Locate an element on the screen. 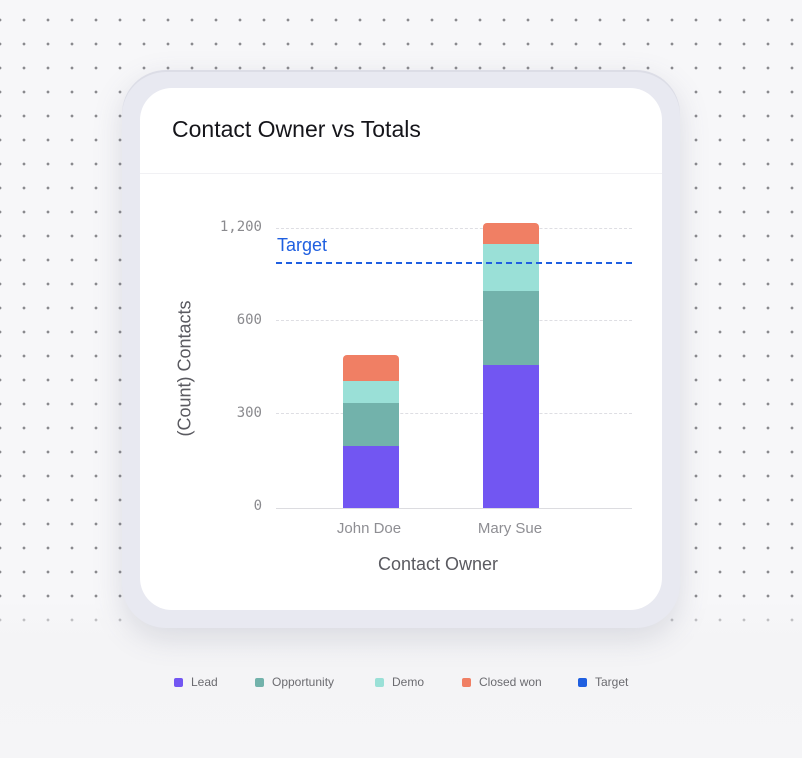 This screenshot has height=758, width=802. demo-swatch-icon is located at coordinates (379, 682).